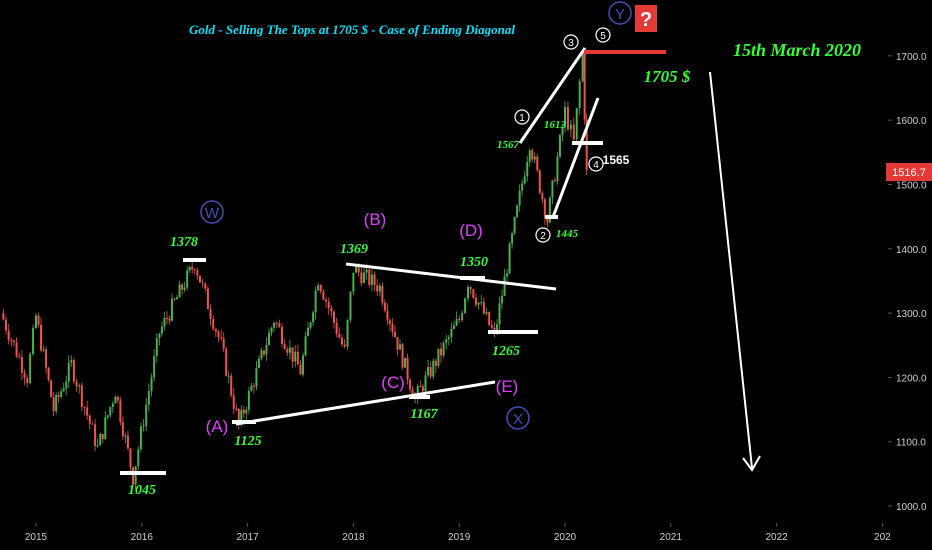  Describe the element at coordinates (36, 537) in the screenshot. I see `x-tick-label-0: 2015` at that location.